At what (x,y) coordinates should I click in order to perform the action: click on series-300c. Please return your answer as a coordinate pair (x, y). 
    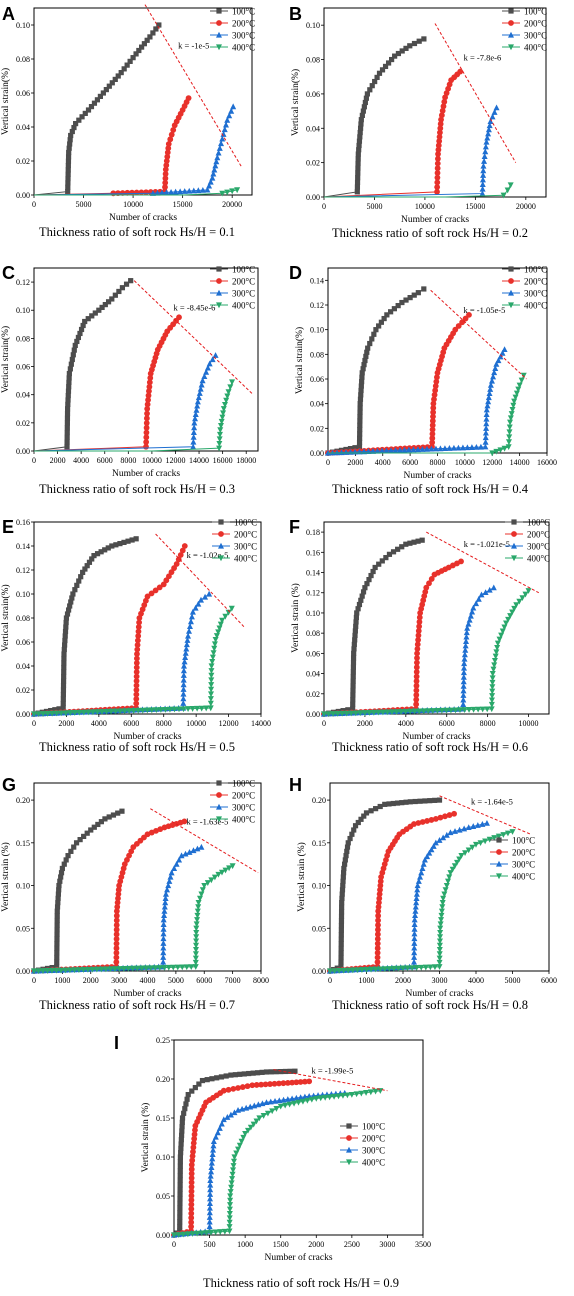
    Looking at the image, I should click on (126, 402).